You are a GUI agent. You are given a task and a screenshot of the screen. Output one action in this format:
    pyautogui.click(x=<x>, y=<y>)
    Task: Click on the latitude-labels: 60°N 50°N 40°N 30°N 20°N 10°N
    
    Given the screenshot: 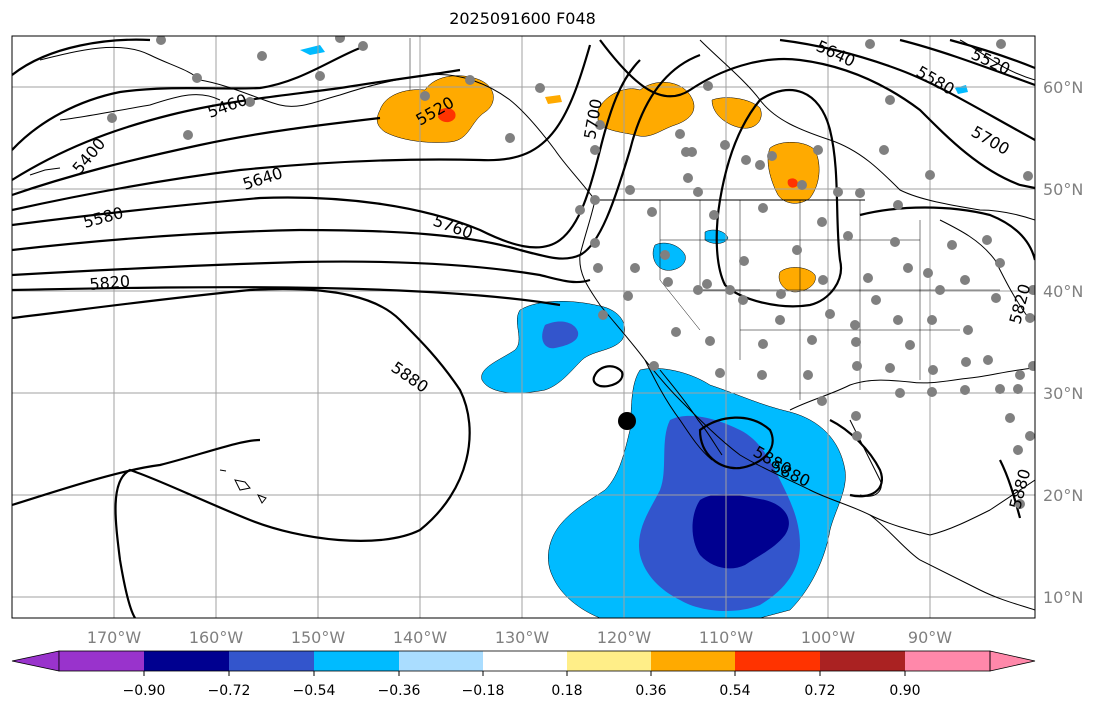 What is the action you would take?
    pyautogui.click(x=1063, y=342)
    